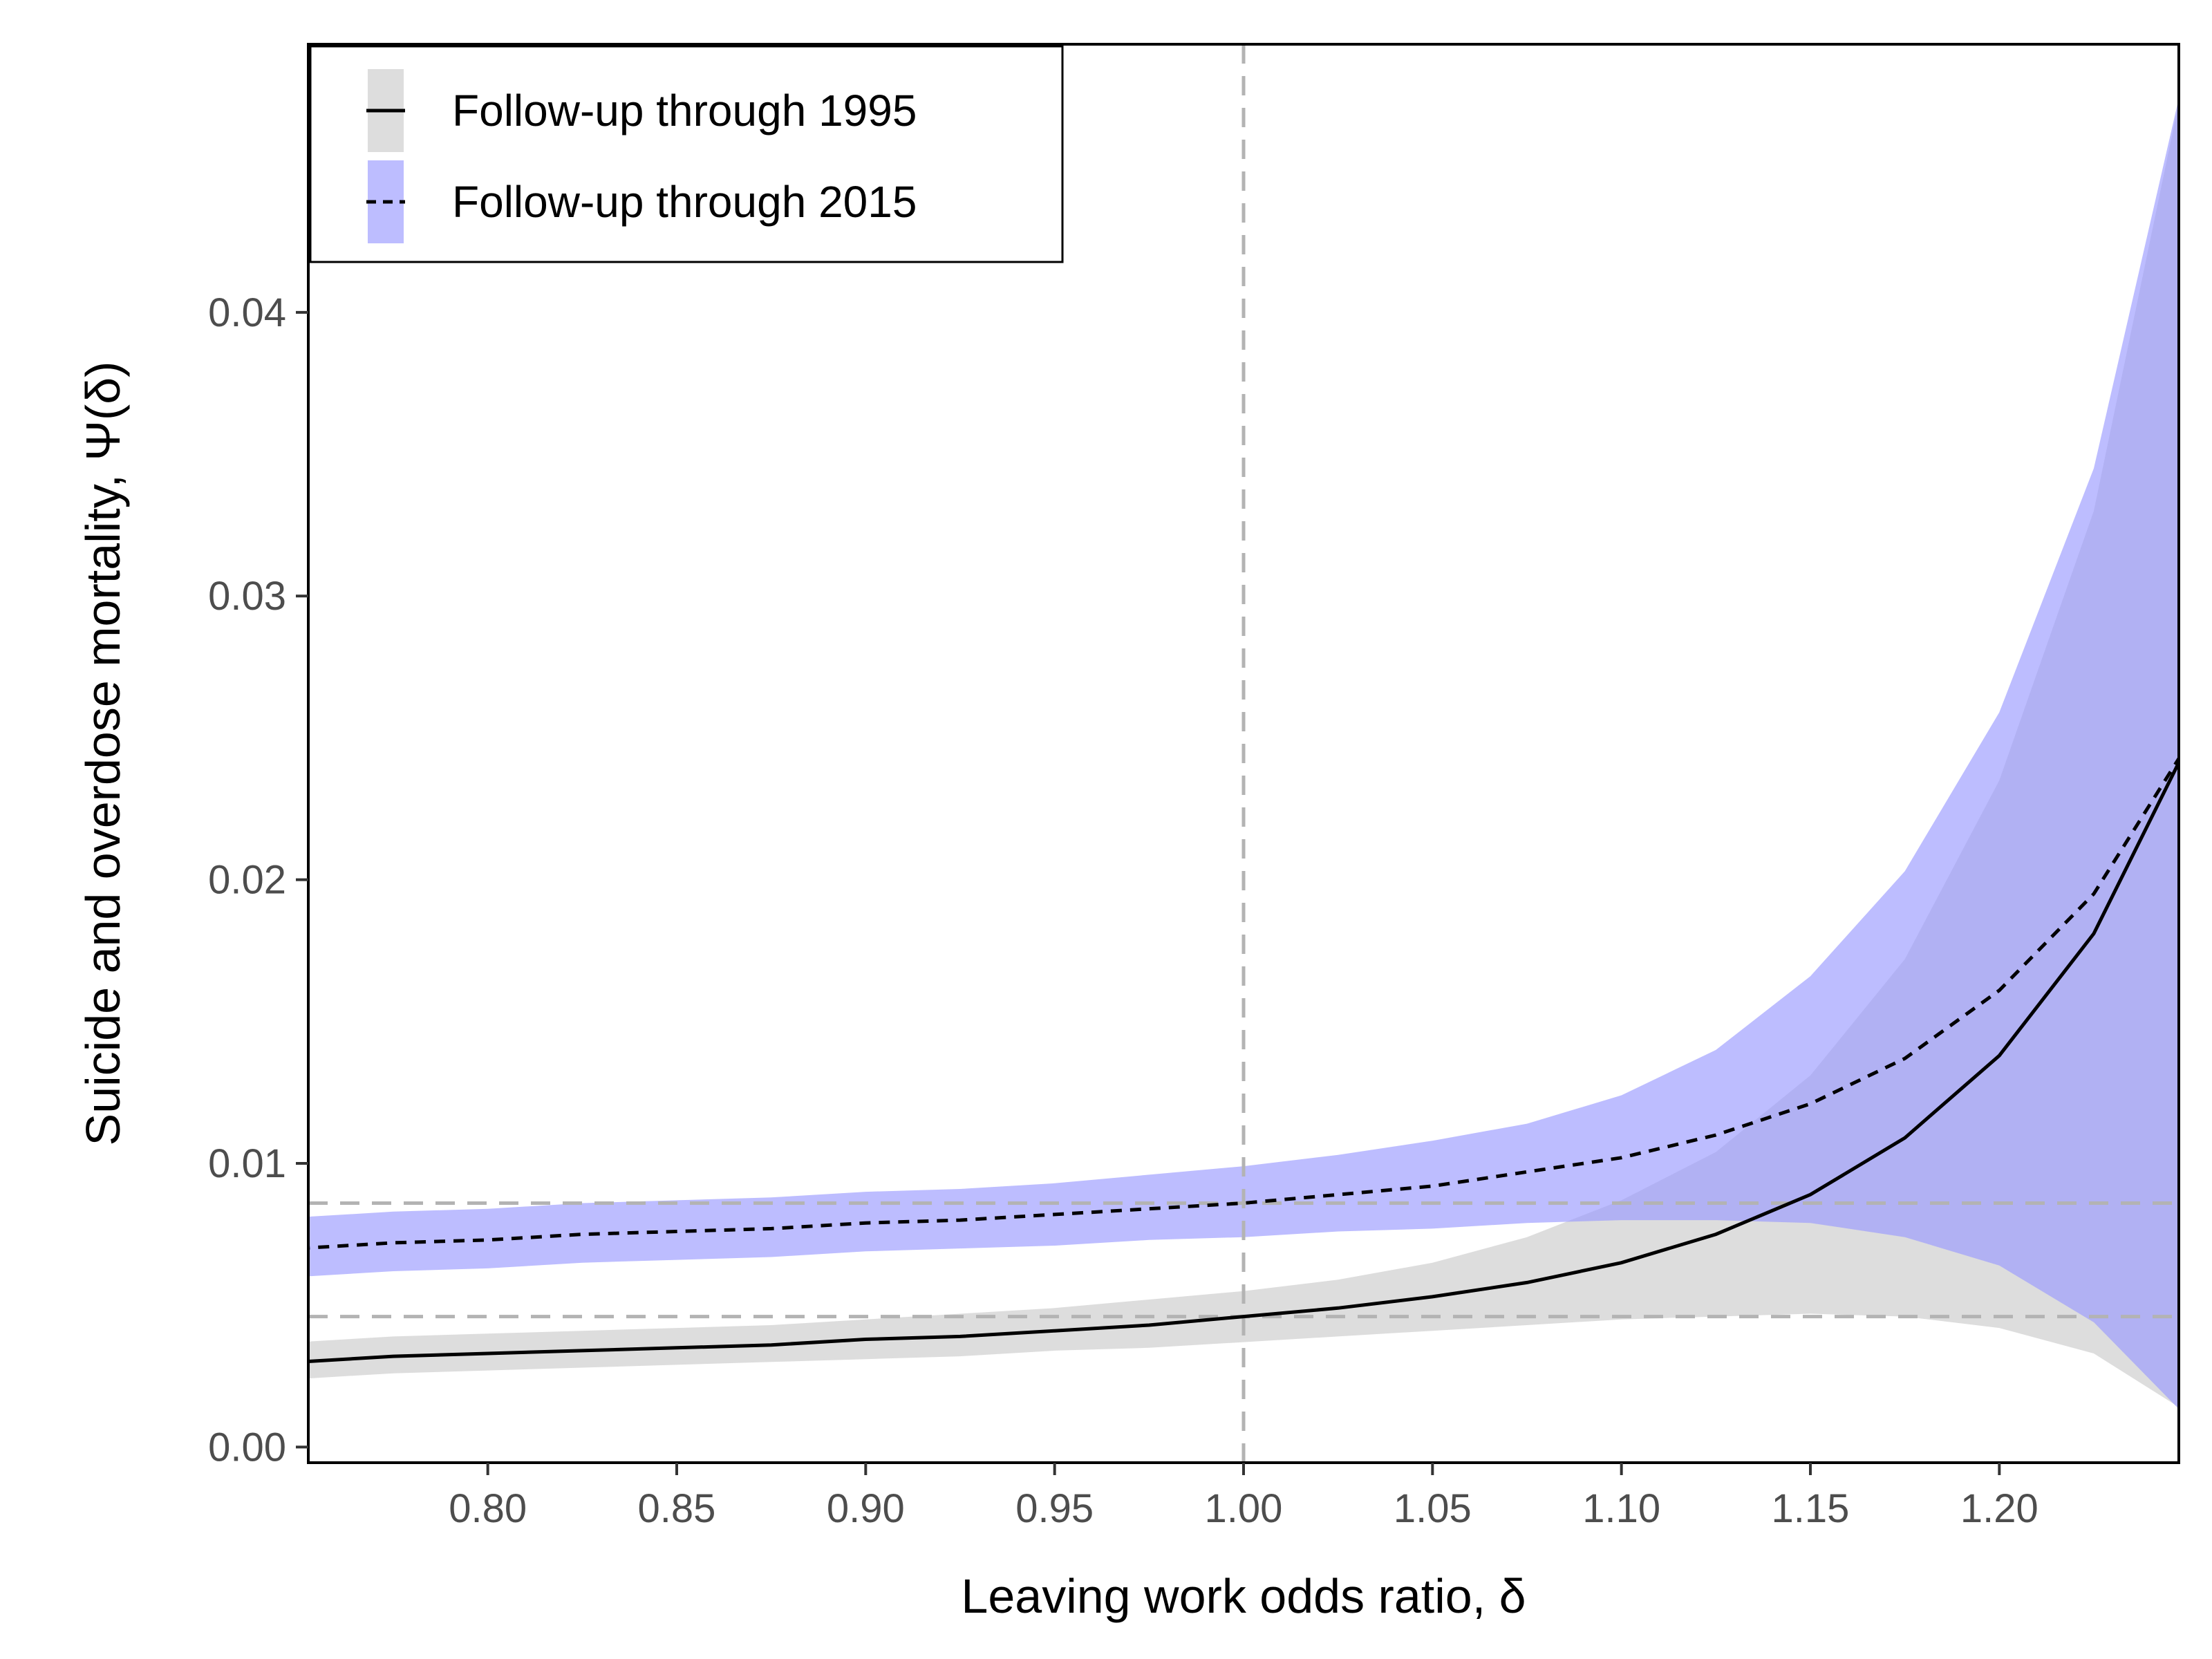 Image resolution: width=2212 pixels, height=1659 pixels. Describe the element at coordinates (1811, 1508) in the screenshot. I see `x-tick-label: 1.15` at that location.